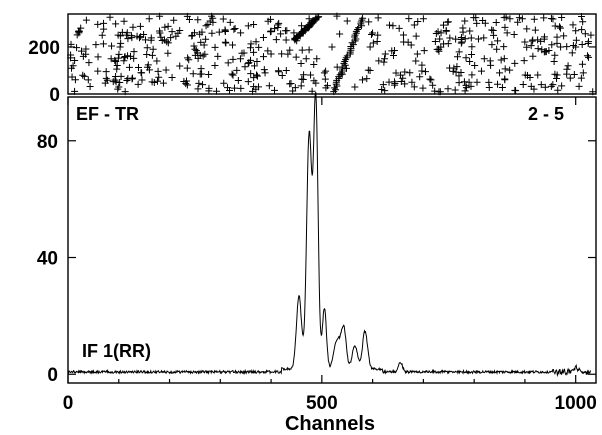 Image resolution: width=602 pixels, height=435 pixels. I want to click on top-y-tick-label: 0, so click(54, 95).